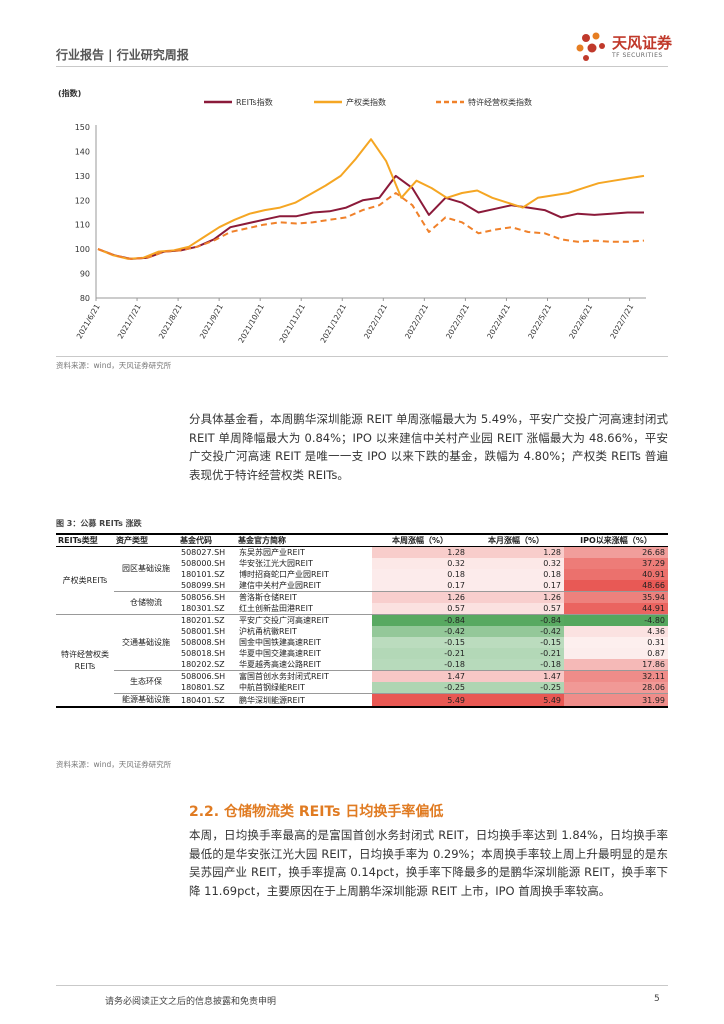  Describe the element at coordinates (420, 653) in the screenshot. I see `weekly-change-cell: -0.21` at that location.